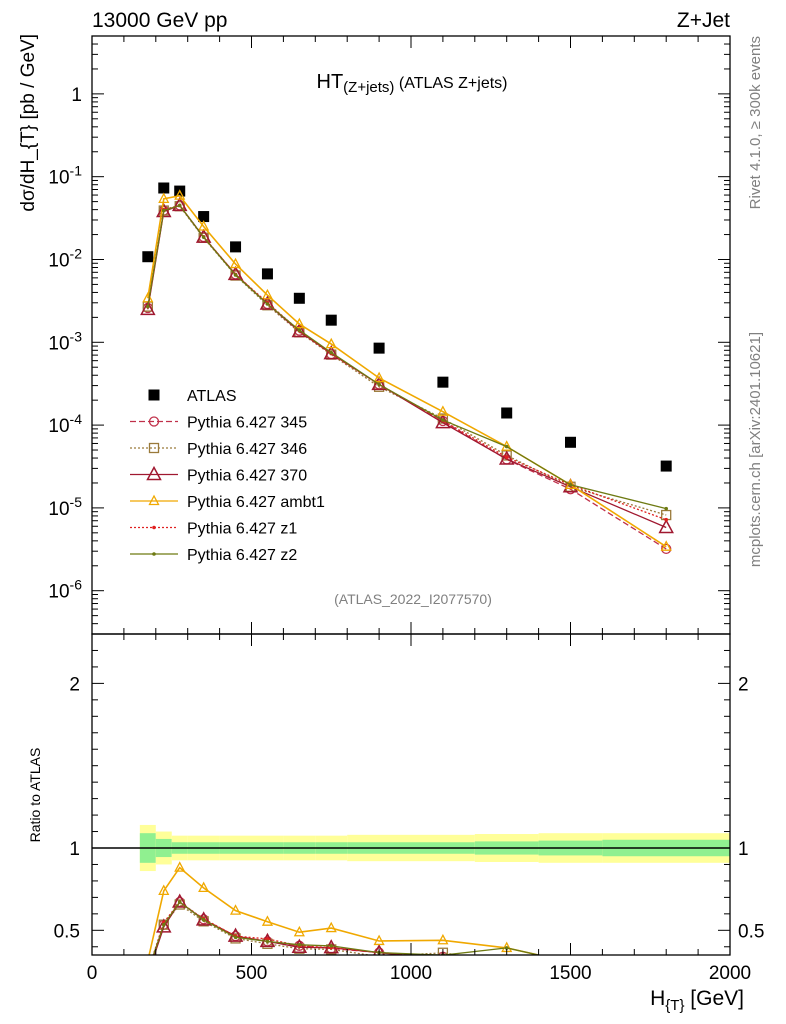 Image resolution: width=786 pixels, height=1024 pixels. What do you see at coordinates (154, 421) in the screenshot?
I see `legend-marker-p345` at bounding box center [154, 421].